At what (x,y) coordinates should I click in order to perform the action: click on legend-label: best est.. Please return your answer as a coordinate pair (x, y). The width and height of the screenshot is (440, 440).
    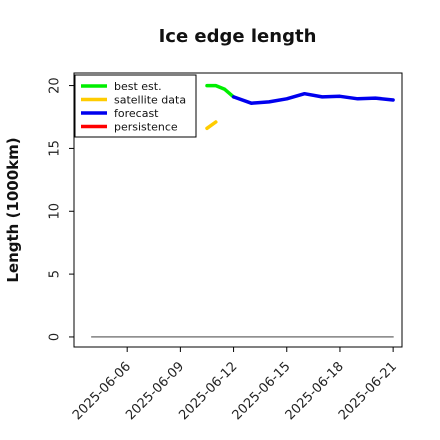
    Looking at the image, I should click on (138, 86).